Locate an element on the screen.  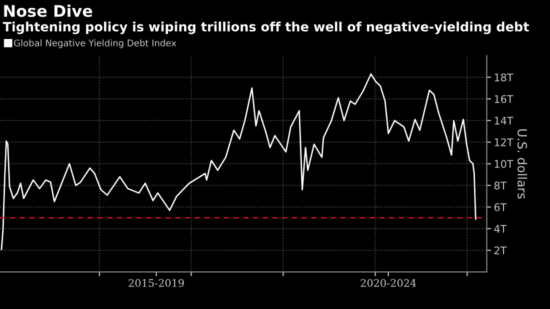
y-tick-label: 18T is located at coordinates (504, 77).